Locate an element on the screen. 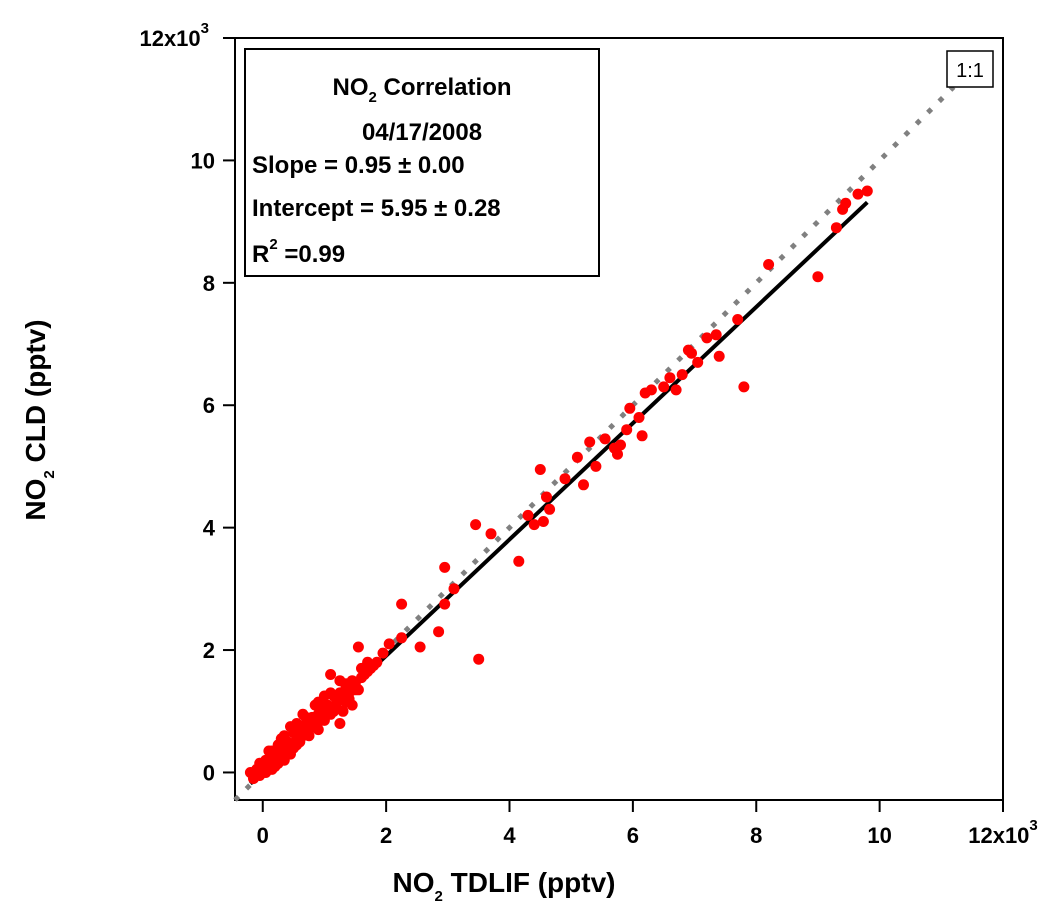 The width and height of the screenshot is (1058, 915). one-to-one-label: 1:1 is located at coordinates (970, 71).